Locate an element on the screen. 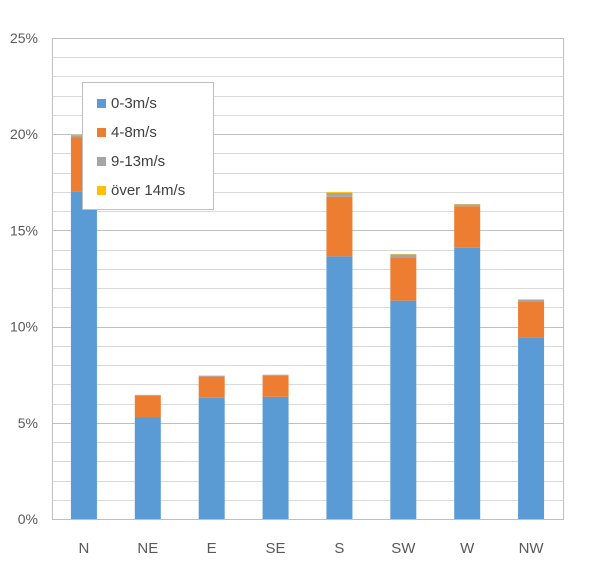  chart-legend: 0-3m/s 4-8m/s 9-13m/s över 14m/s is located at coordinates (148, 146).